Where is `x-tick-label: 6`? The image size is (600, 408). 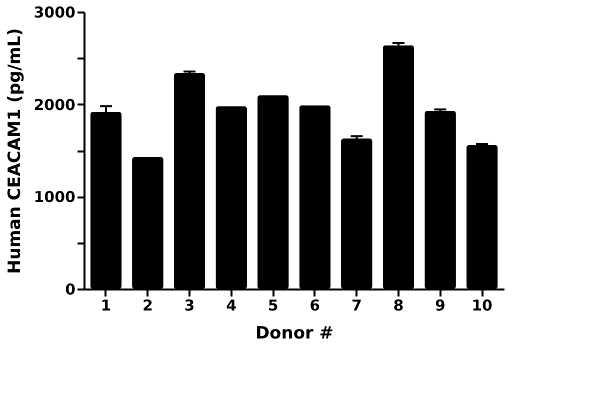 x-tick-label: 6 is located at coordinates (315, 305).